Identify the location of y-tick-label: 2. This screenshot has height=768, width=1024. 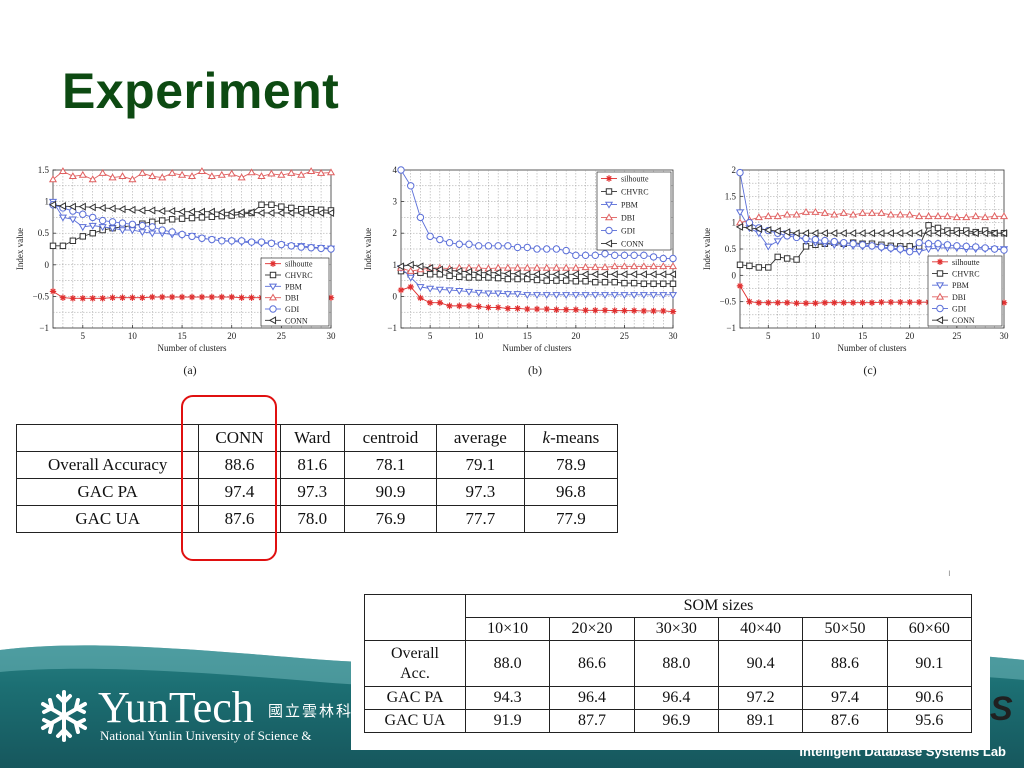
(734, 170).